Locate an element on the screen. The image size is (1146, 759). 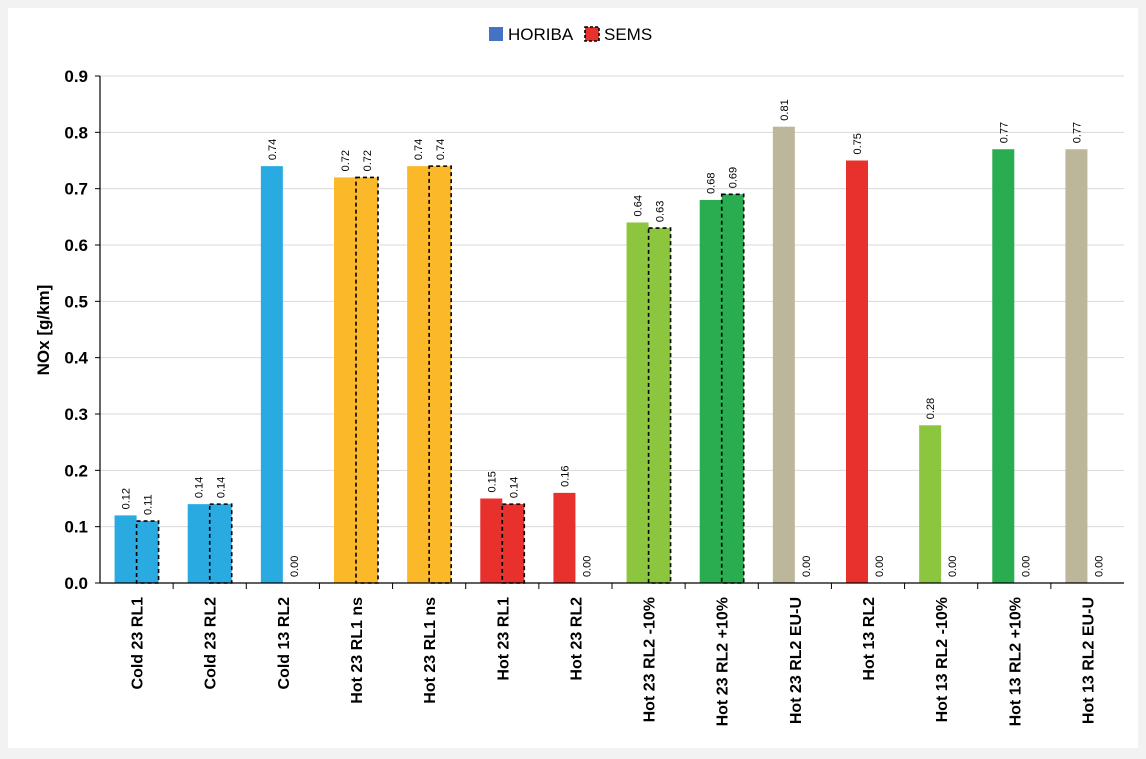
x-tick-label: Hot 13 RL2 +10% is located at coordinates (1015, 661).